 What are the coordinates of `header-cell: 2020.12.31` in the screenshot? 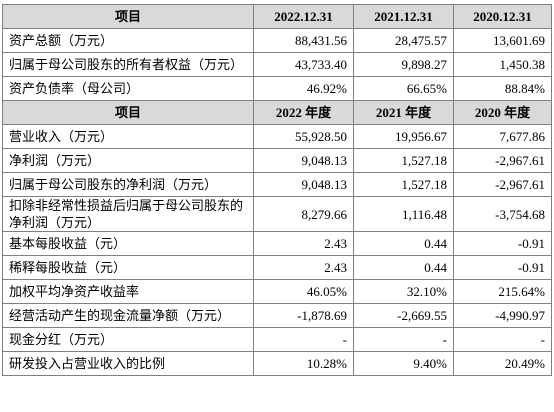 It's located at (502, 16).